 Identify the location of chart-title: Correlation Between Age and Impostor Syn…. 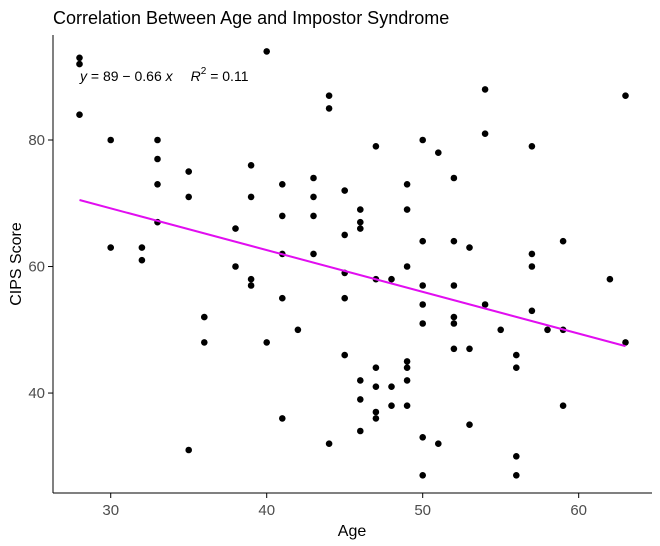
(251, 18).